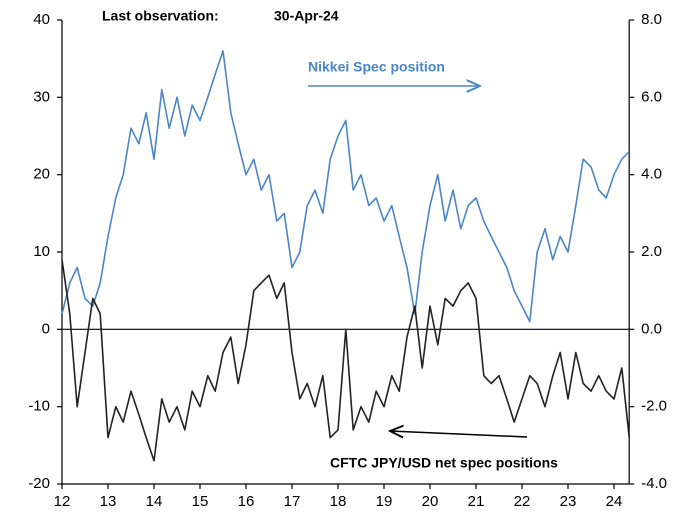  What do you see at coordinates (651, 19) in the screenshot?
I see `y2-tick-label: 8.0` at bounding box center [651, 19].